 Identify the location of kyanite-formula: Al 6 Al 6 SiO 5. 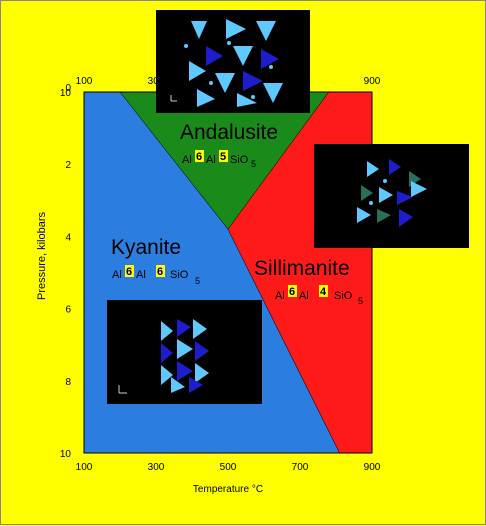
(156, 275).